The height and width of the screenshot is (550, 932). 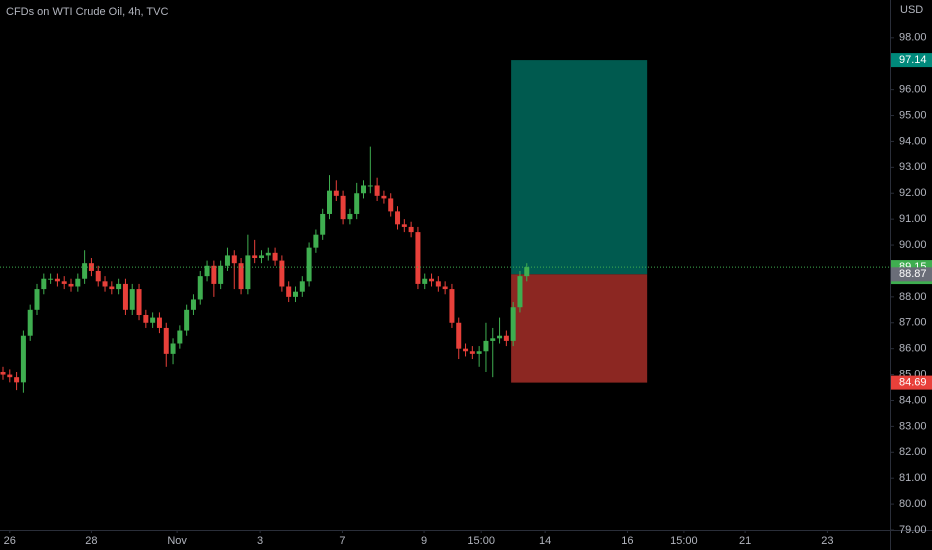 I want to click on y-tick-label: 94.00, so click(x=913, y=141).